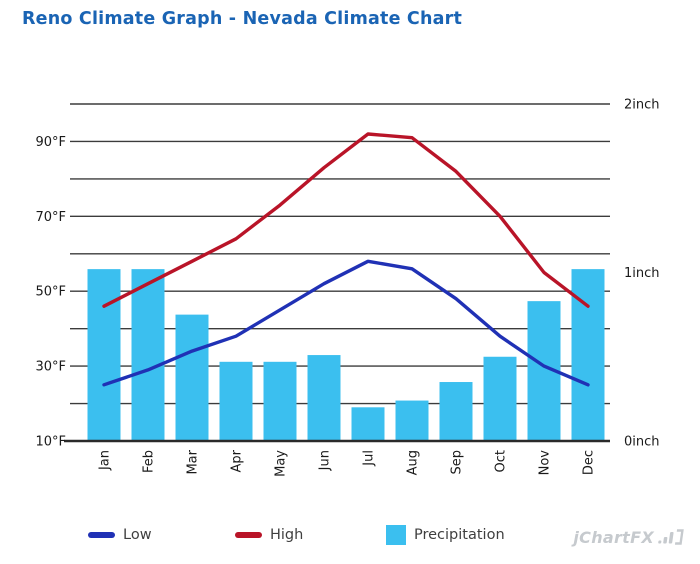  Describe the element at coordinates (50, 217) in the screenshot. I see `y-axis-label-left: 70°F` at that location.